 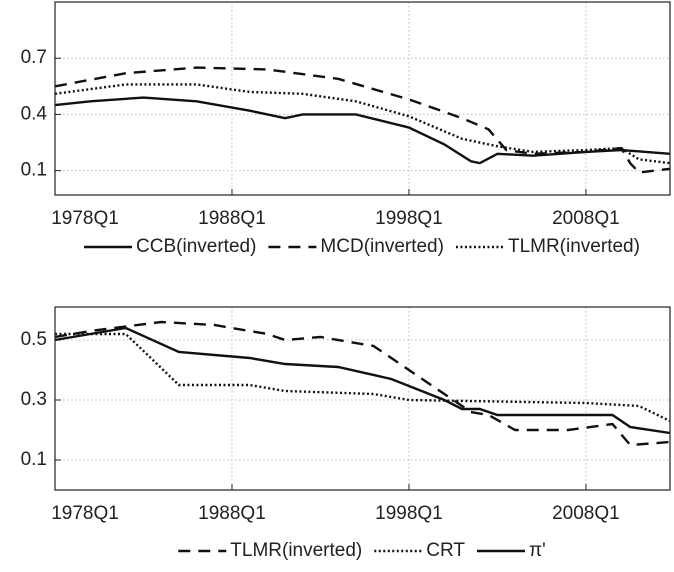 I want to click on y-tick-label: 0.4, so click(x=34, y=113).